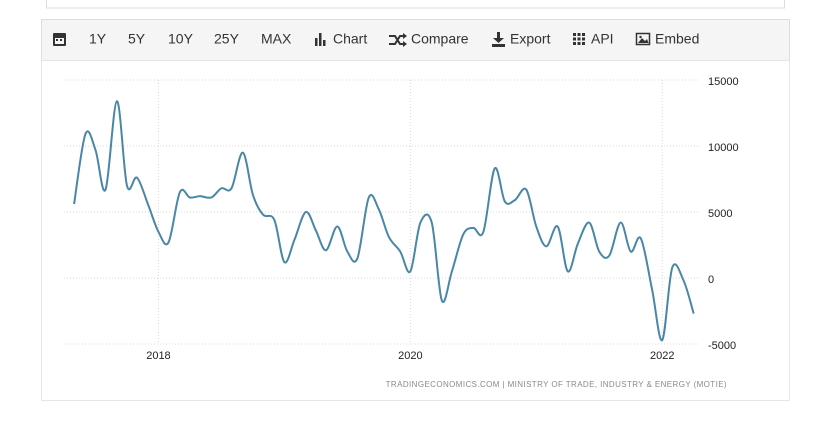 This screenshot has width=823, height=432. Describe the element at coordinates (320, 39) in the screenshot. I see `chart-icon` at that location.